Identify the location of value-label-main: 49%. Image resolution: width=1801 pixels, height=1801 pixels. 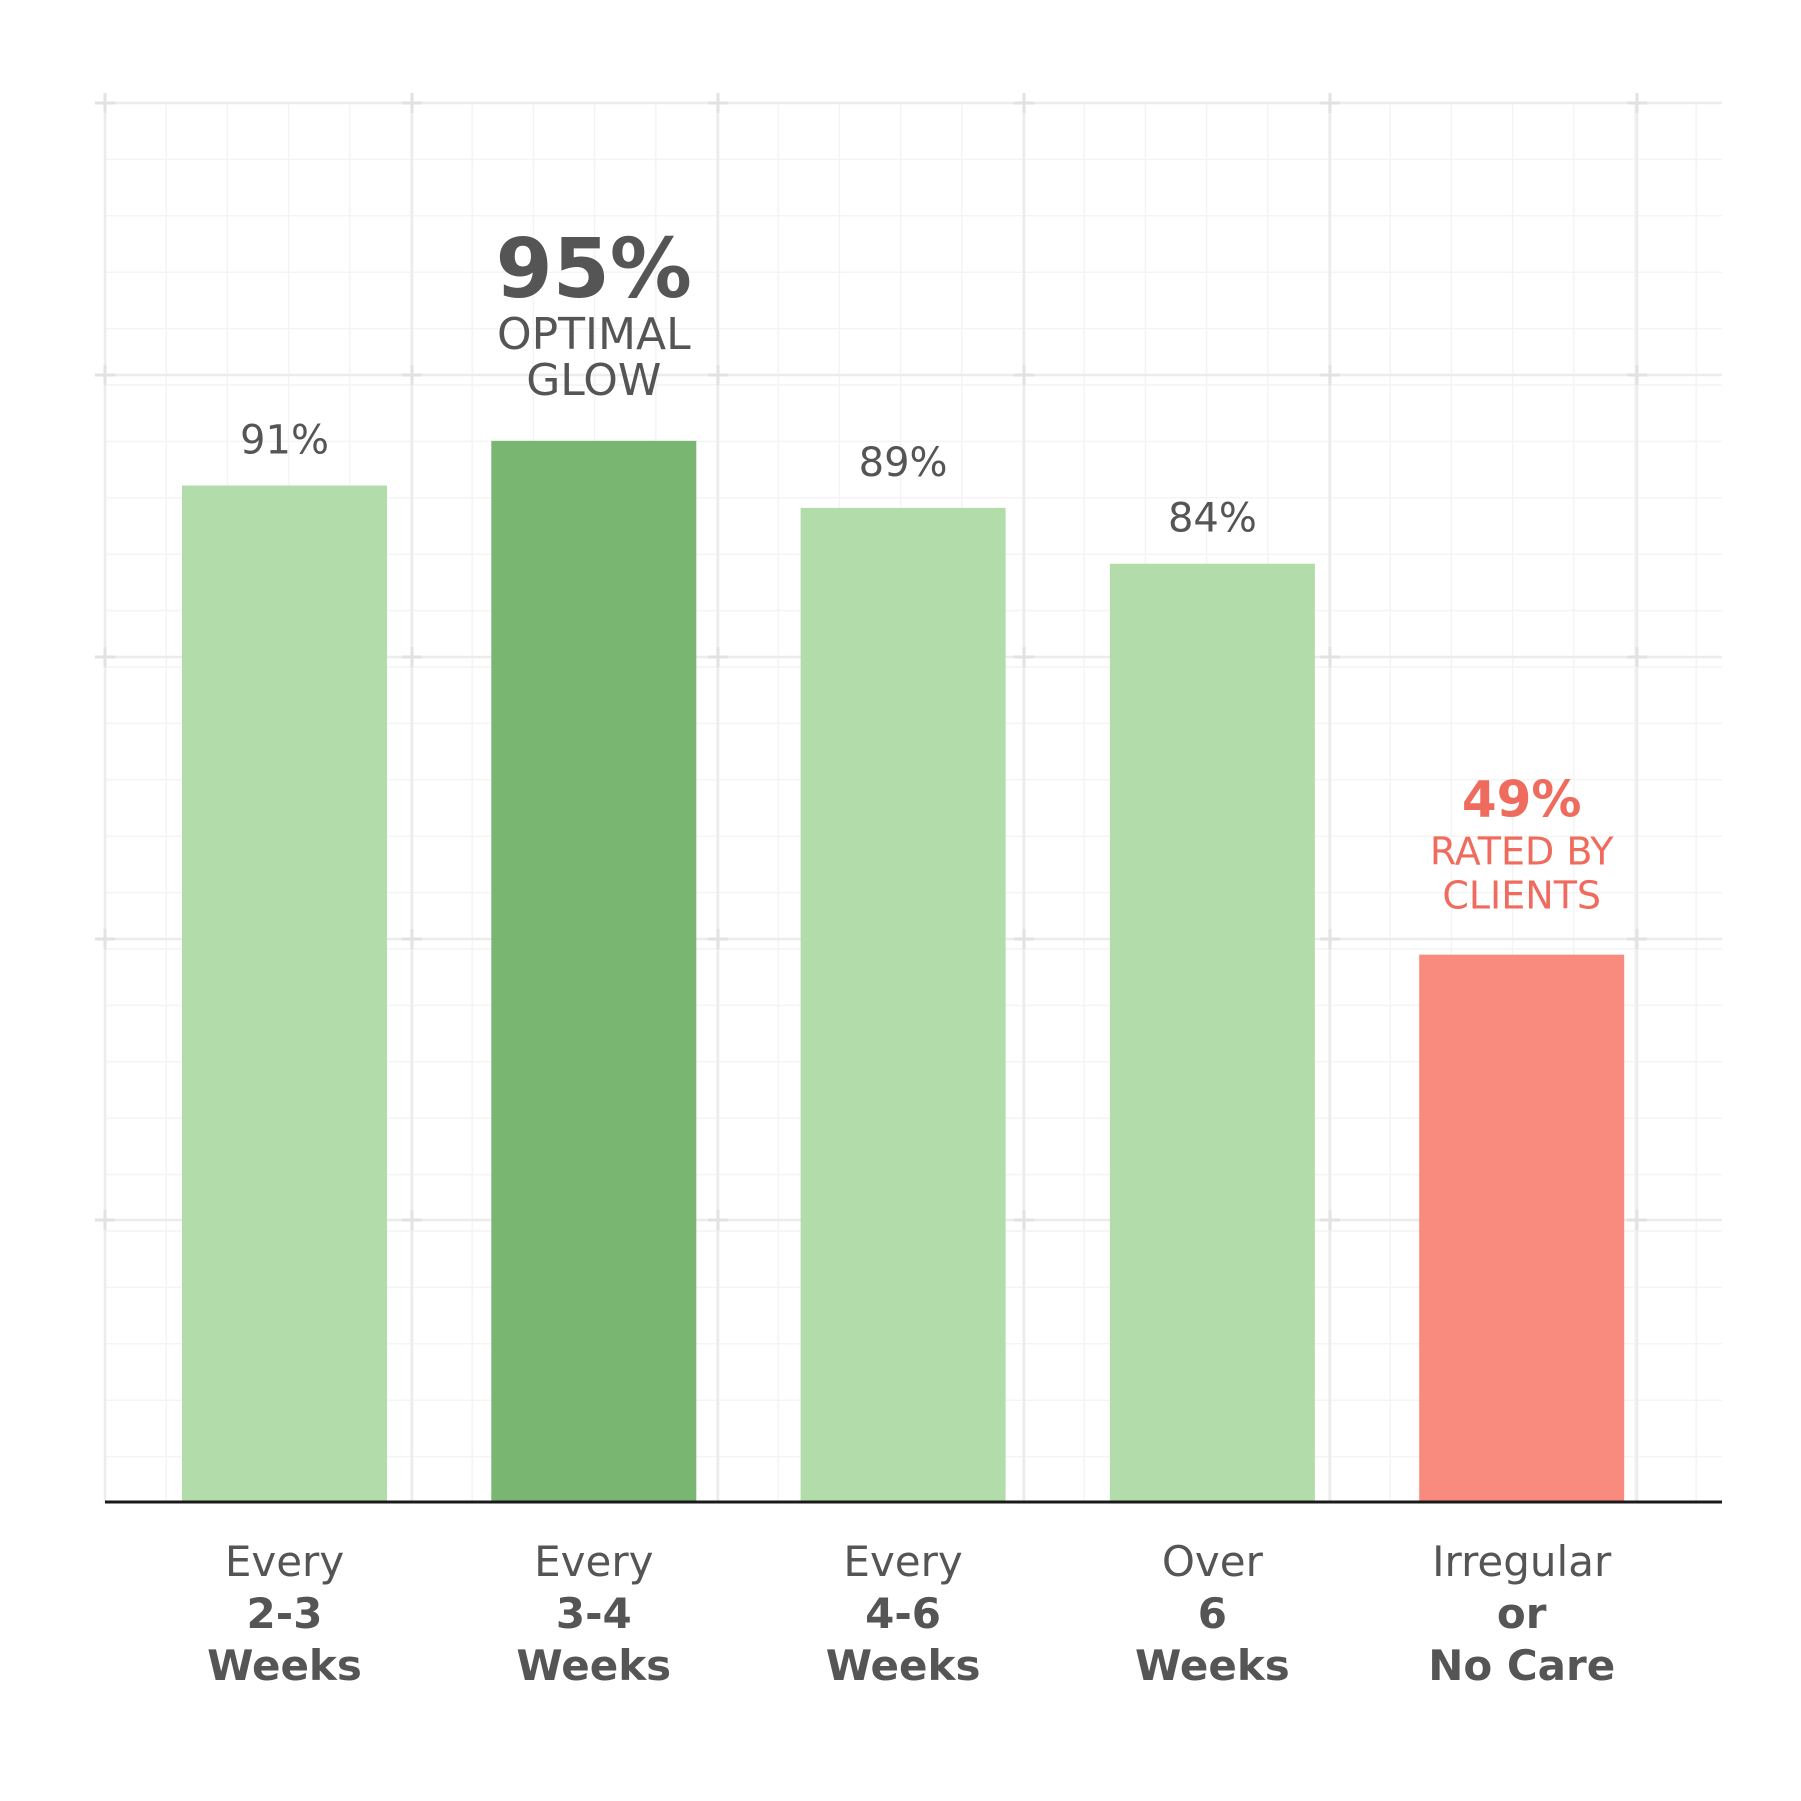
(1522, 800).